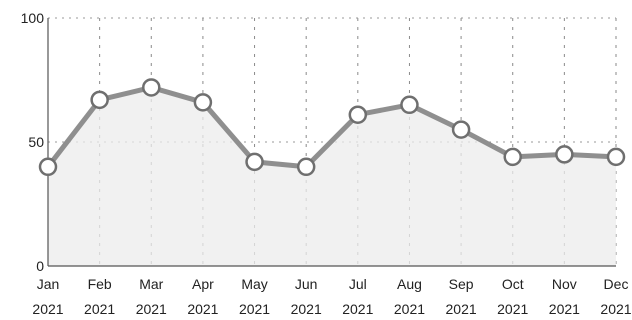 This screenshot has height=320, width=632. I want to click on x-tick-label-month: Jul, so click(358, 284).